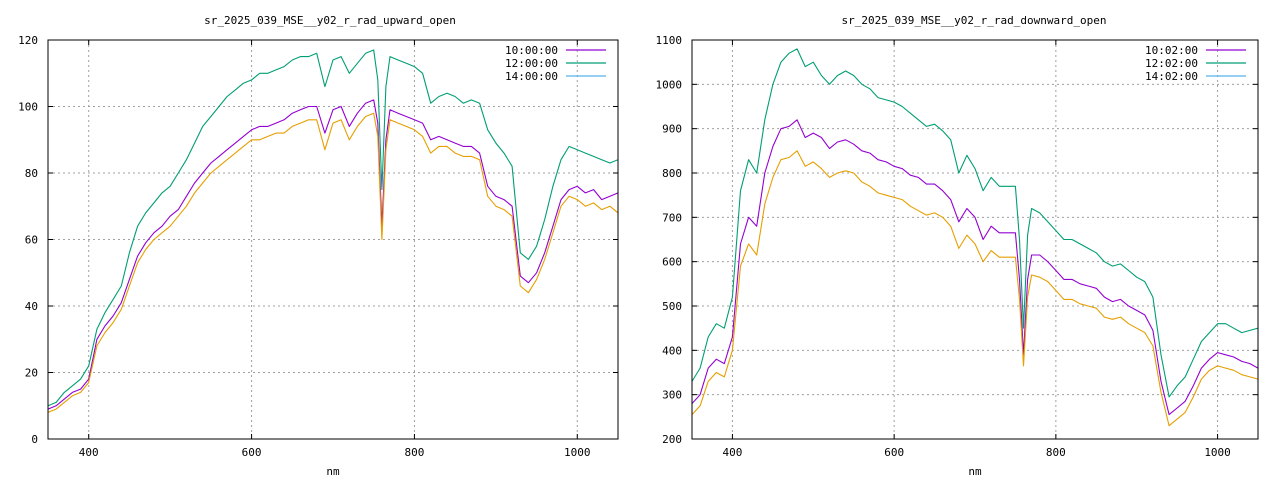 The image size is (1280, 480). What do you see at coordinates (669, 40) in the screenshot?
I see `y-tick-label: 1100` at bounding box center [669, 40].